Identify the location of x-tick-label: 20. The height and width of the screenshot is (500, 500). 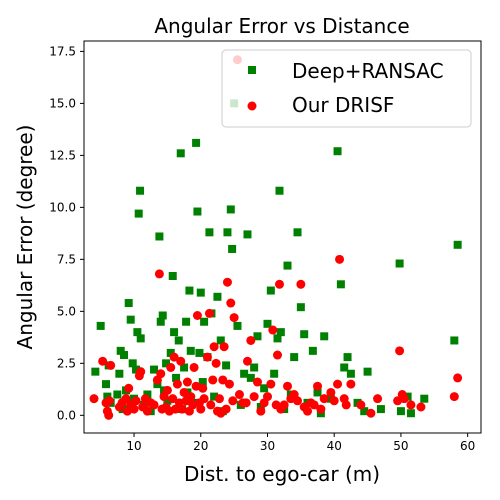
(200, 446).